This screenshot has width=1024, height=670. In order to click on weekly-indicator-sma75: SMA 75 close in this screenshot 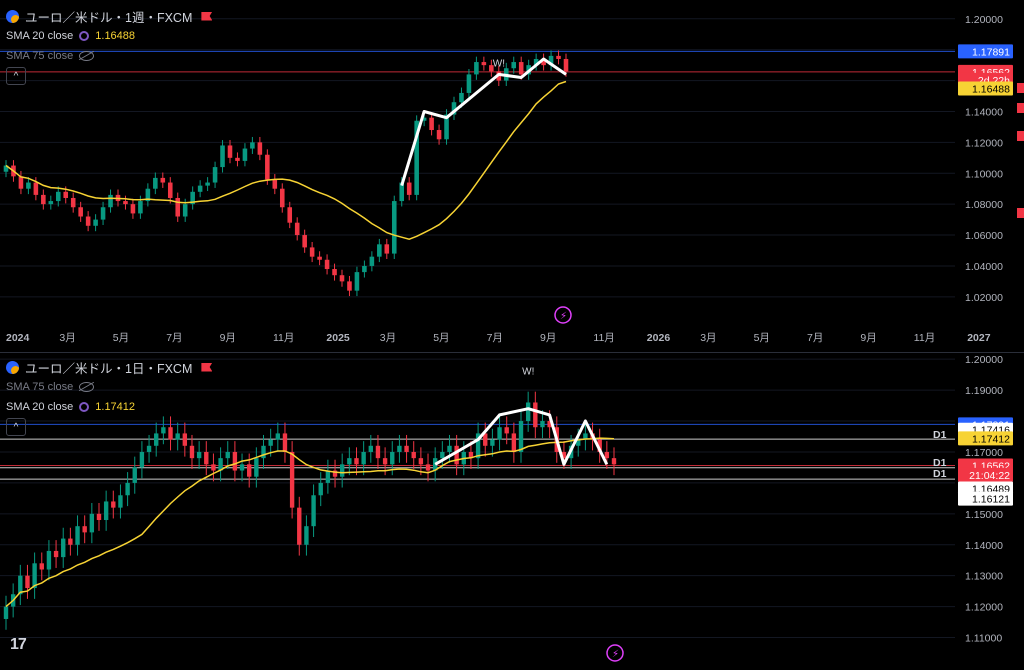, I will do `click(109, 56)`.